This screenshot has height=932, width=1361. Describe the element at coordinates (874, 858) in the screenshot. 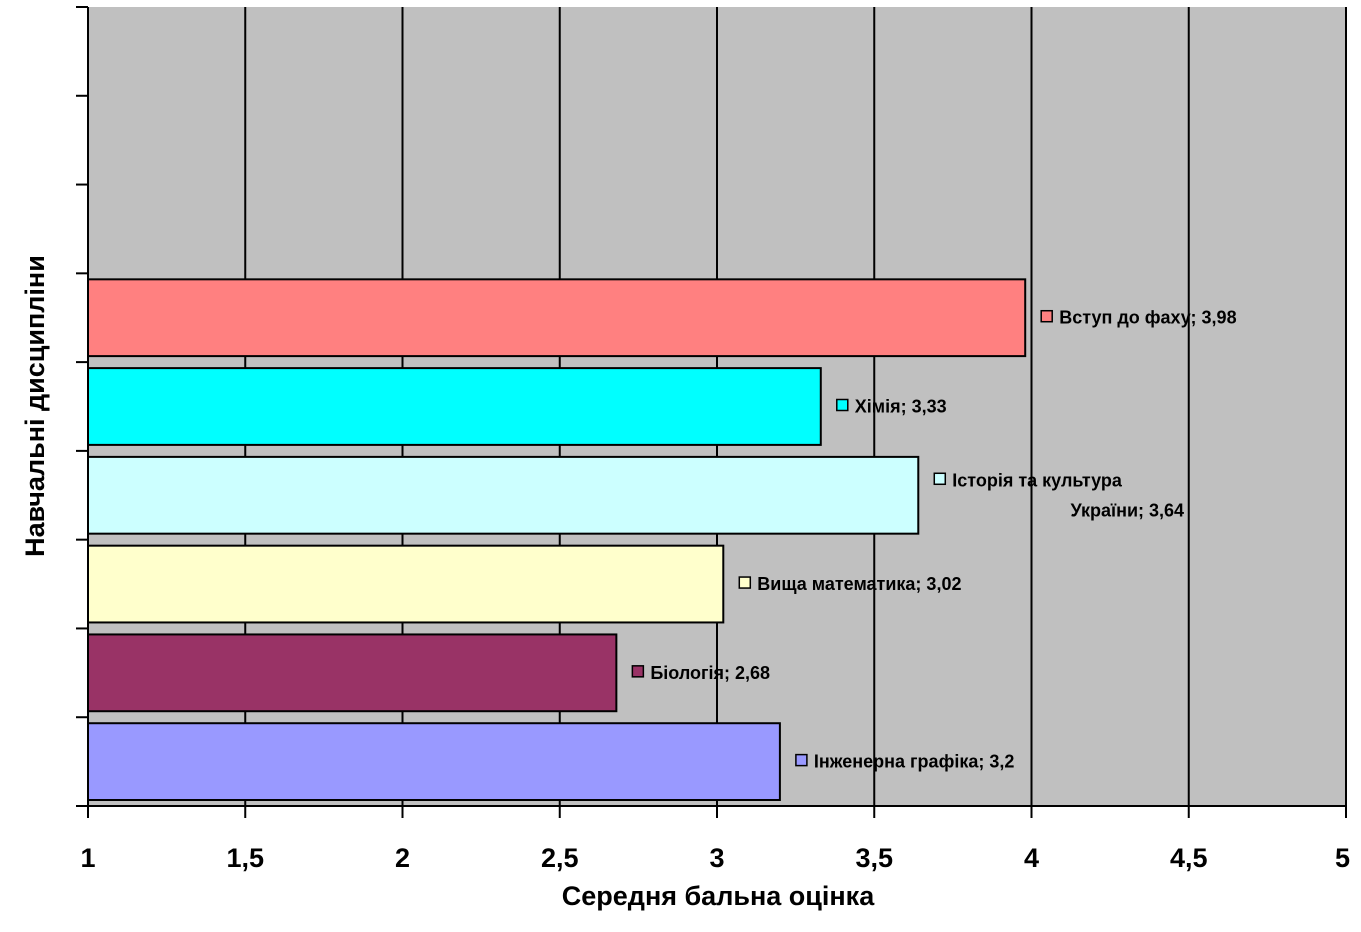

I see `x-tick-label: 3,5` at that location.